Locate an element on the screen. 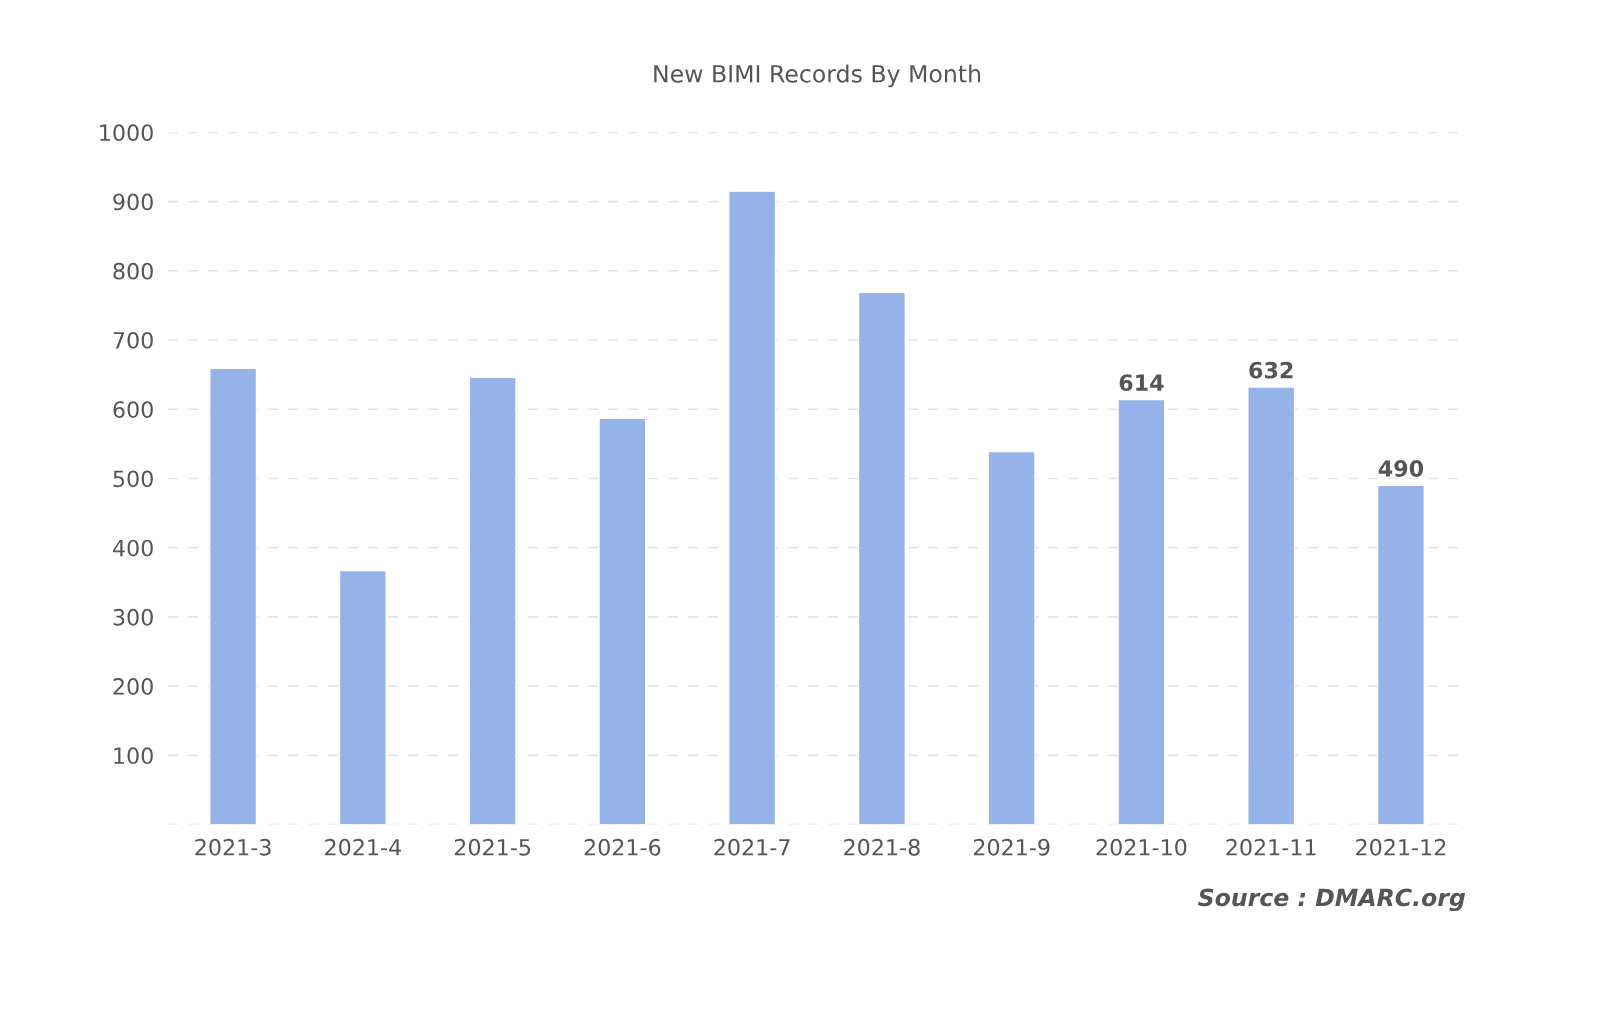  x-tick-label: 2021-8 is located at coordinates (882, 847).